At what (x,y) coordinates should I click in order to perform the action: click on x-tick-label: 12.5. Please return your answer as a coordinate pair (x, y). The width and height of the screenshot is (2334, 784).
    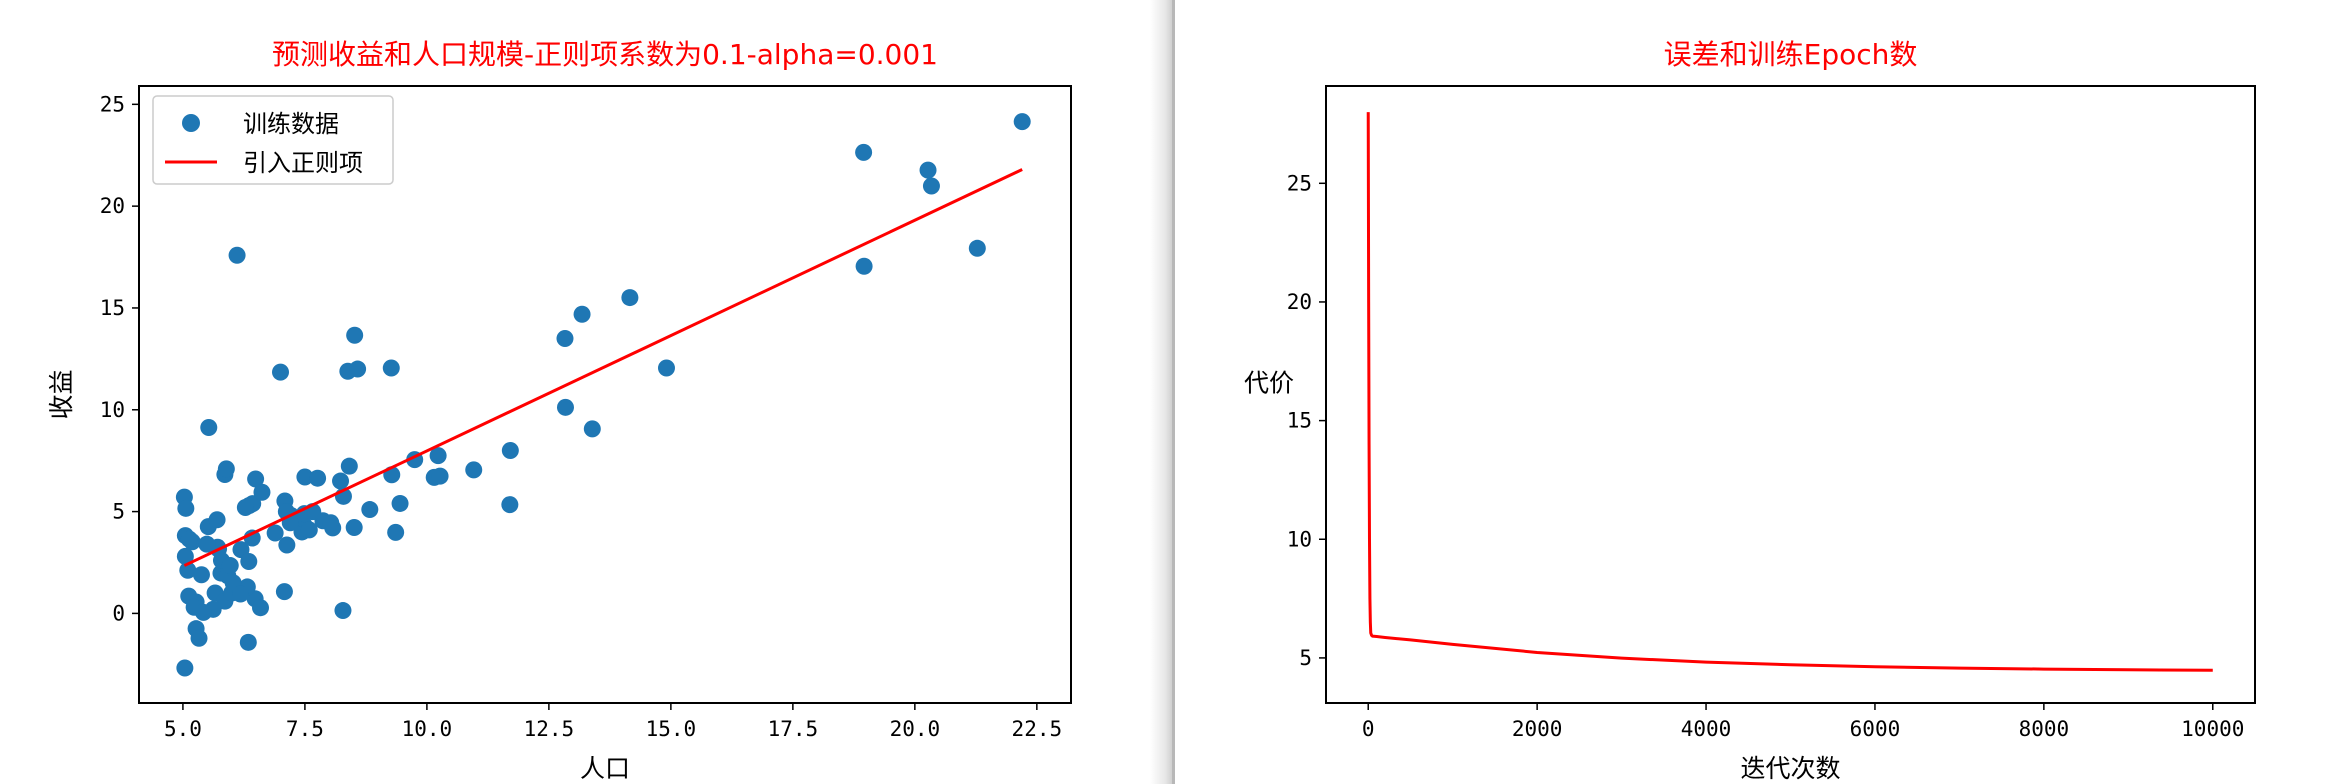
    Looking at the image, I should click on (549, 729).